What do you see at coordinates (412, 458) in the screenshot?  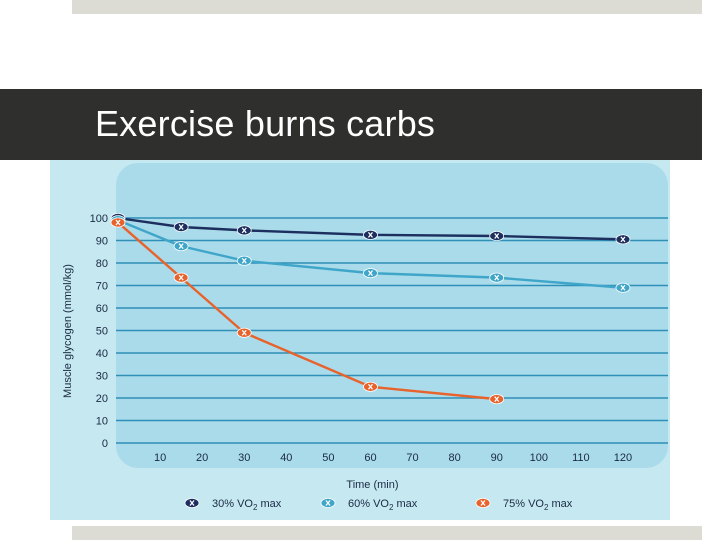 I see `x-tick-label: 70` at bounding box center [412, 458].